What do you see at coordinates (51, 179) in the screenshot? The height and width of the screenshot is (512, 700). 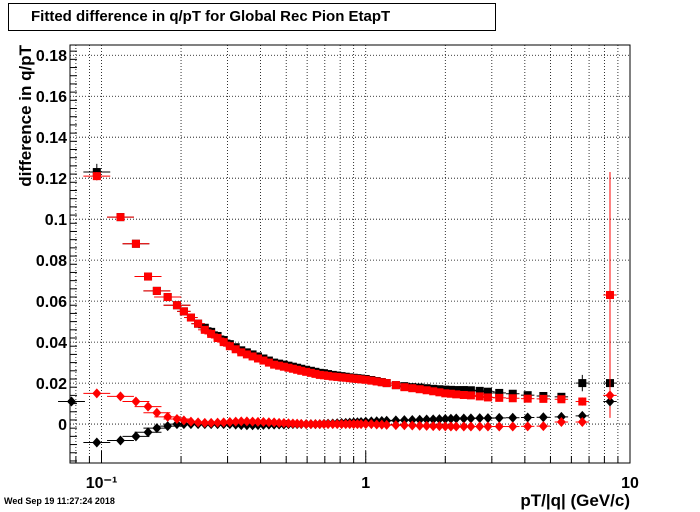 I see `y-tick-label: 0.12` at bounding box center [51, 179].